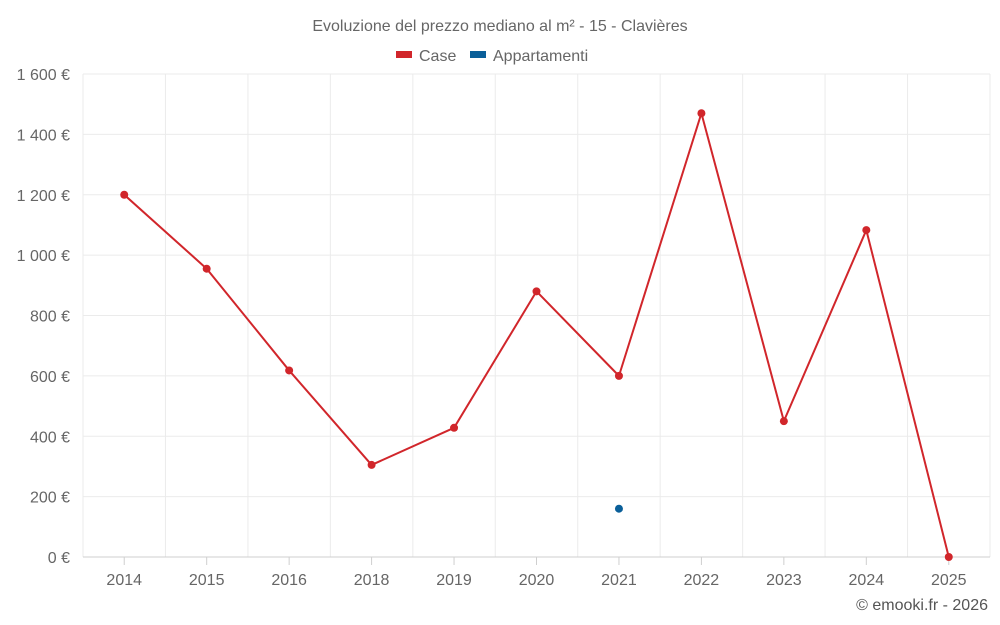 Image resolution: width=1000 pixels, height=625 pixels. What do you see at coordinates (437, 56) in the screenshot?
I see `legend-label-case: Case` at bounding box center [437, 56].